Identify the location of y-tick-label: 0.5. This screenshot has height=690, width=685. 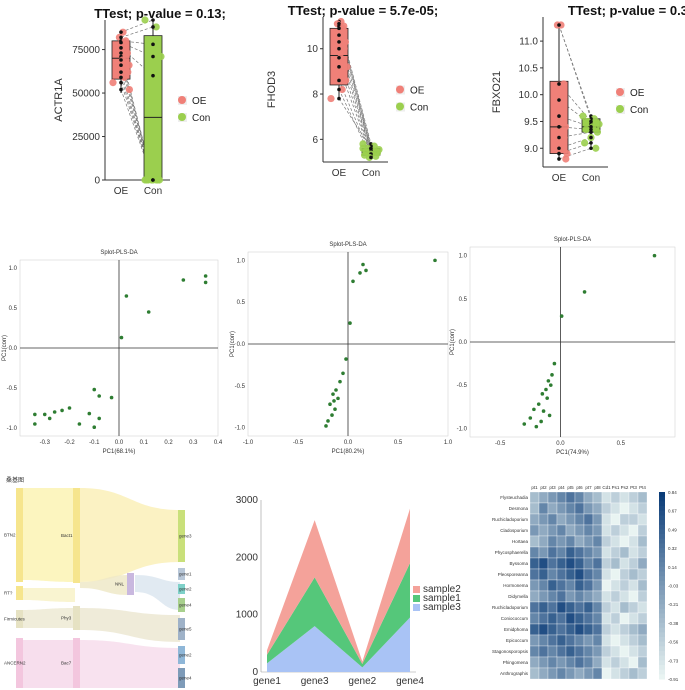
(13, 309).